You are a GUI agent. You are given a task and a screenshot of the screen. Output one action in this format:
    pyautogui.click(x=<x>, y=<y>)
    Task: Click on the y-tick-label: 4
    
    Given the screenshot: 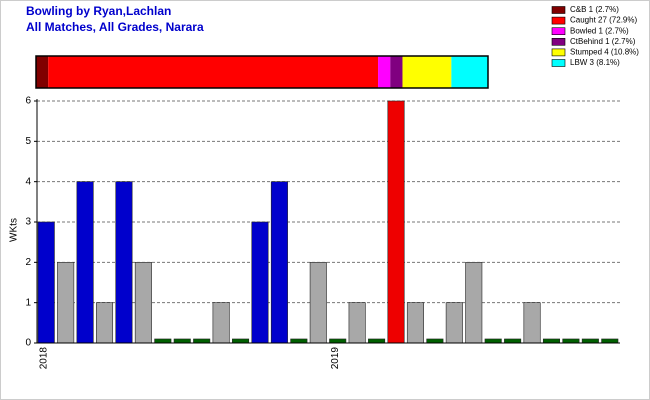 What is the action you would take?
    pyautogui.click(x=28, y=181)
    